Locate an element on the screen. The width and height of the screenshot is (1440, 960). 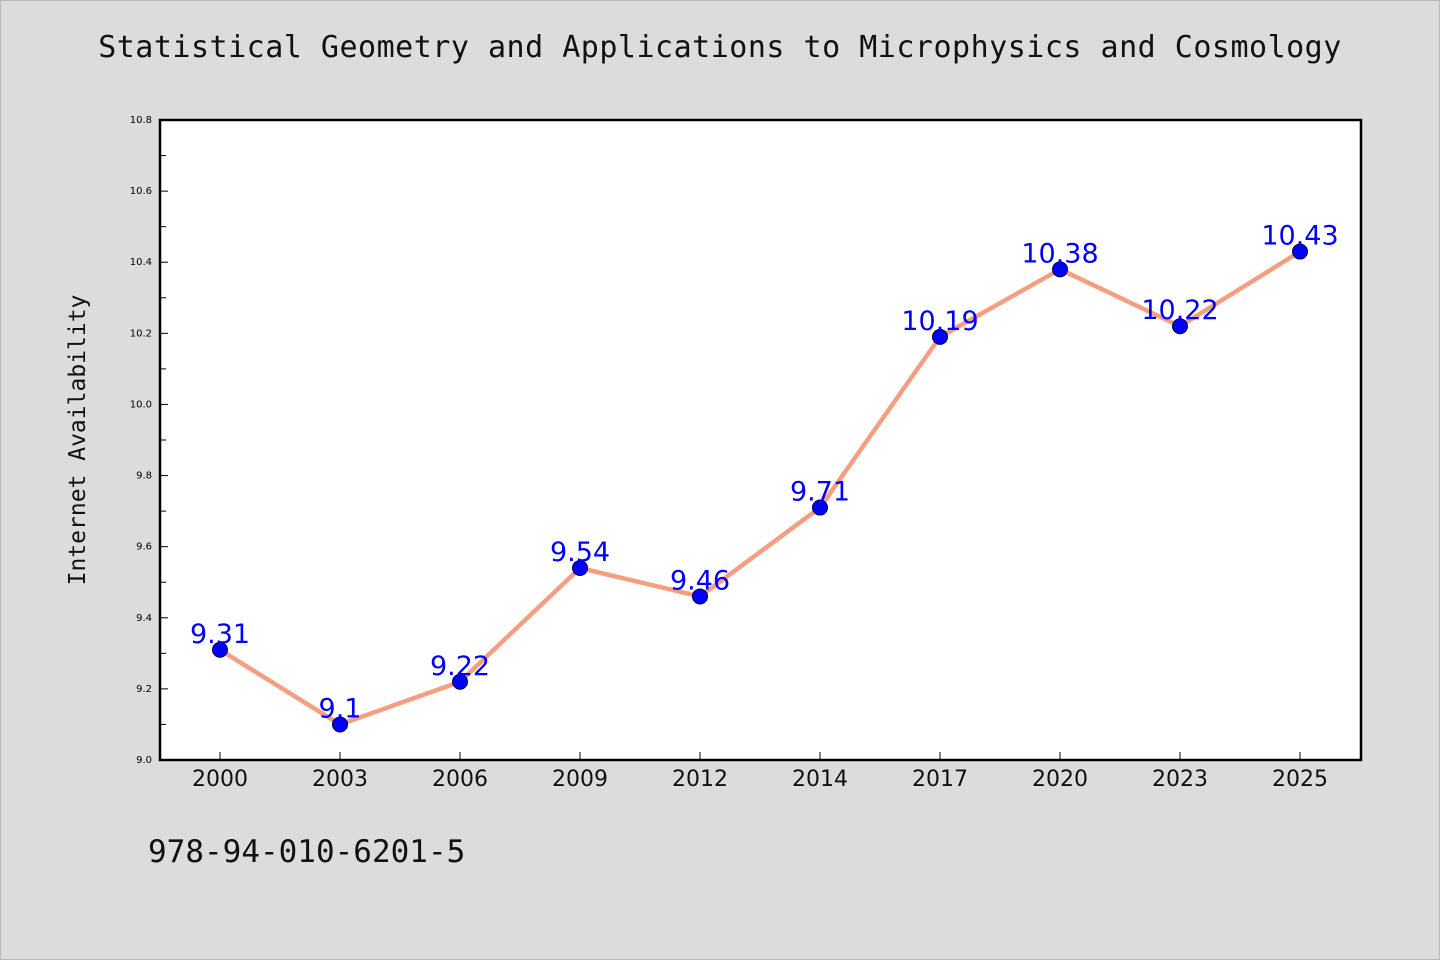
data-label: 10.22 is located at coordinates (1179, 310).